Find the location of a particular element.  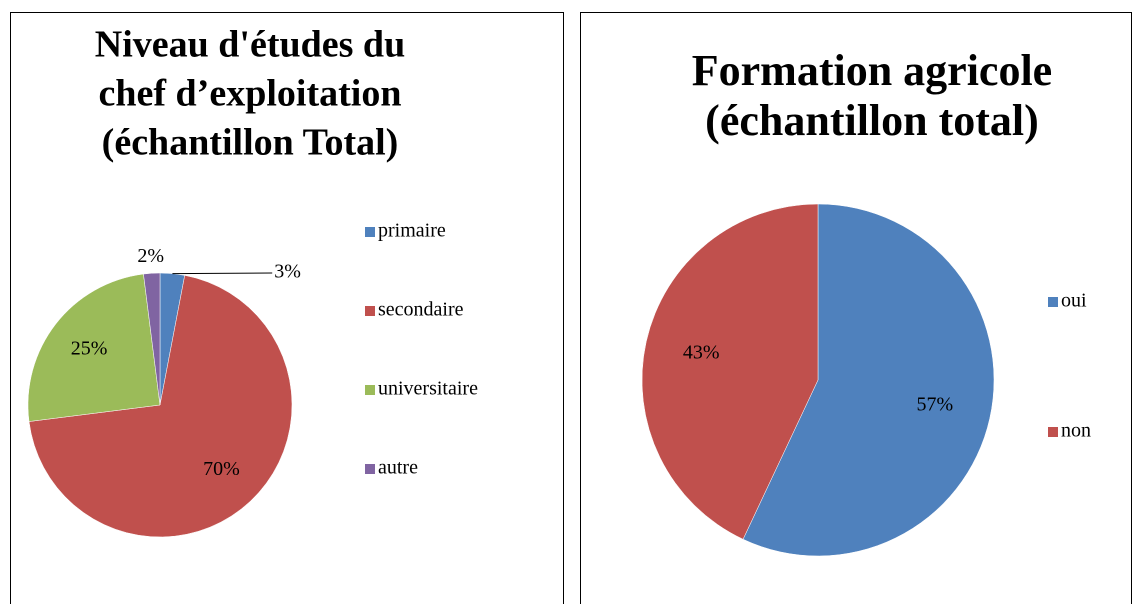

chart-title: (échantillon Total) is located at coordinates (250, 143).